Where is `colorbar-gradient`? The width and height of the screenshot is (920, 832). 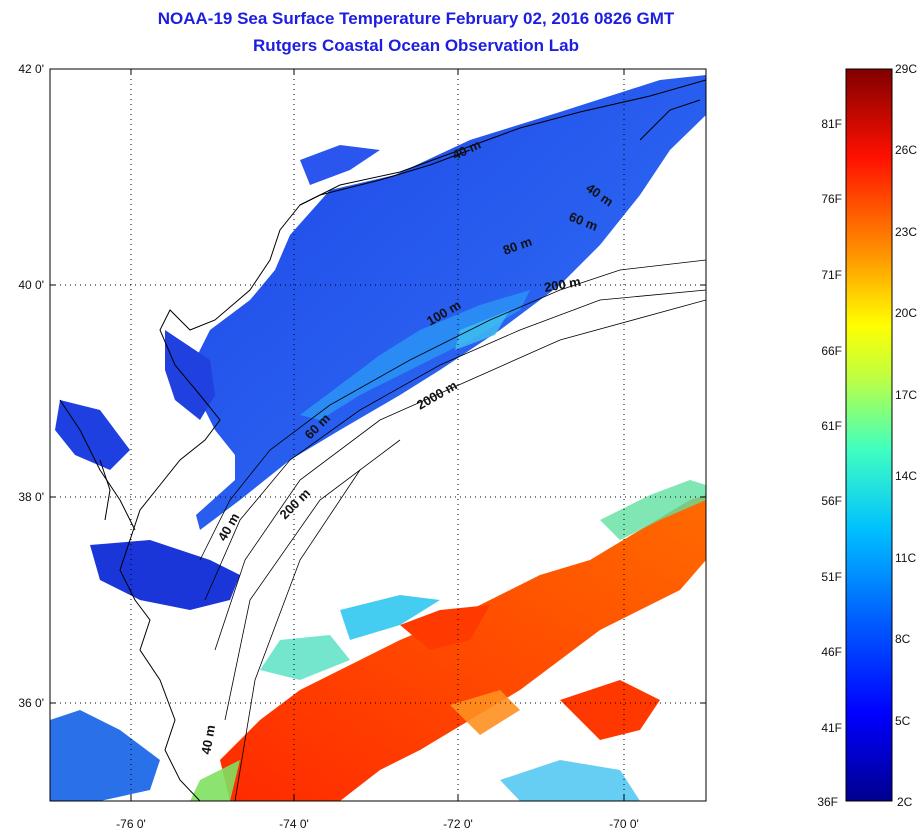
colorbar-gradient is located at coordinates (869, 435).